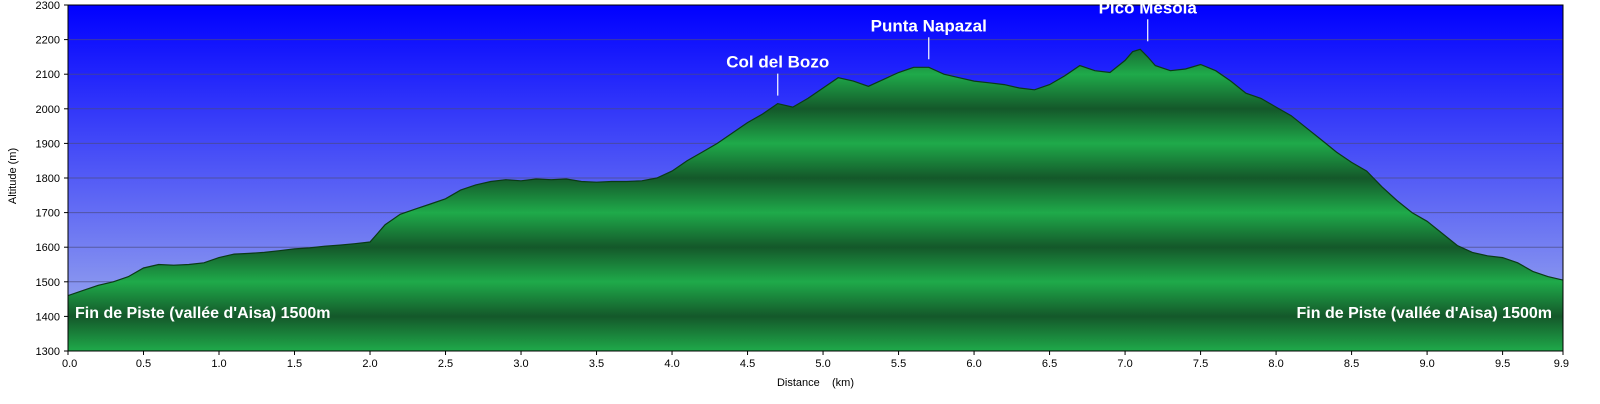  I want to click on peak-label: Col del Bozo, so click(777, 62).